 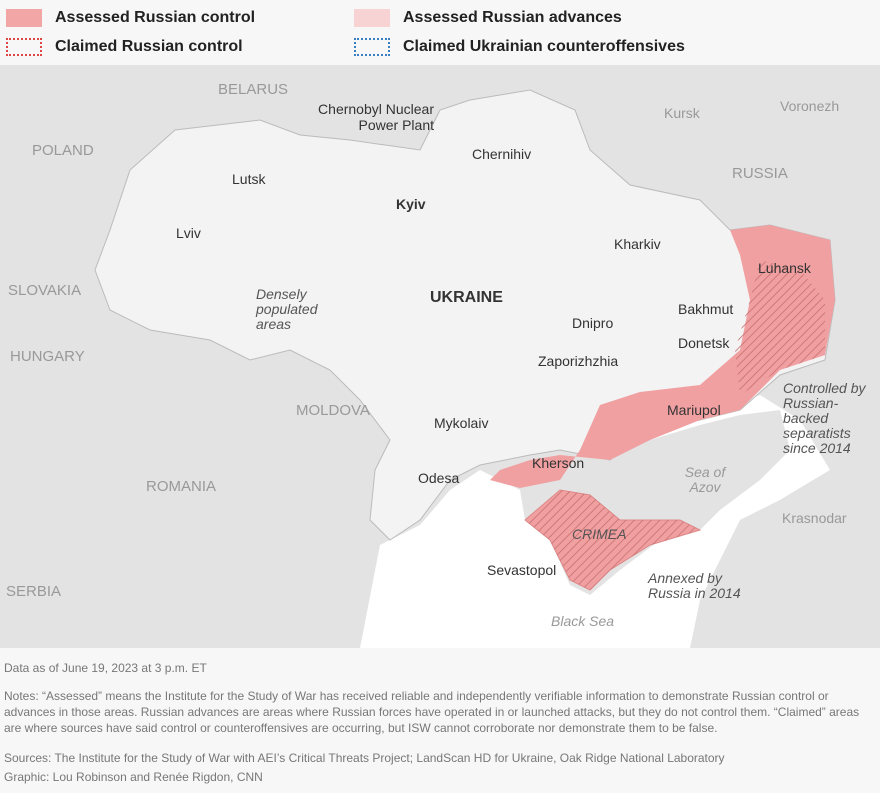 What do you see at coordinates (502, 154) in the screenshot?
I see `label-chernihiv: Chernihiv` at bounding box center [502, 154].